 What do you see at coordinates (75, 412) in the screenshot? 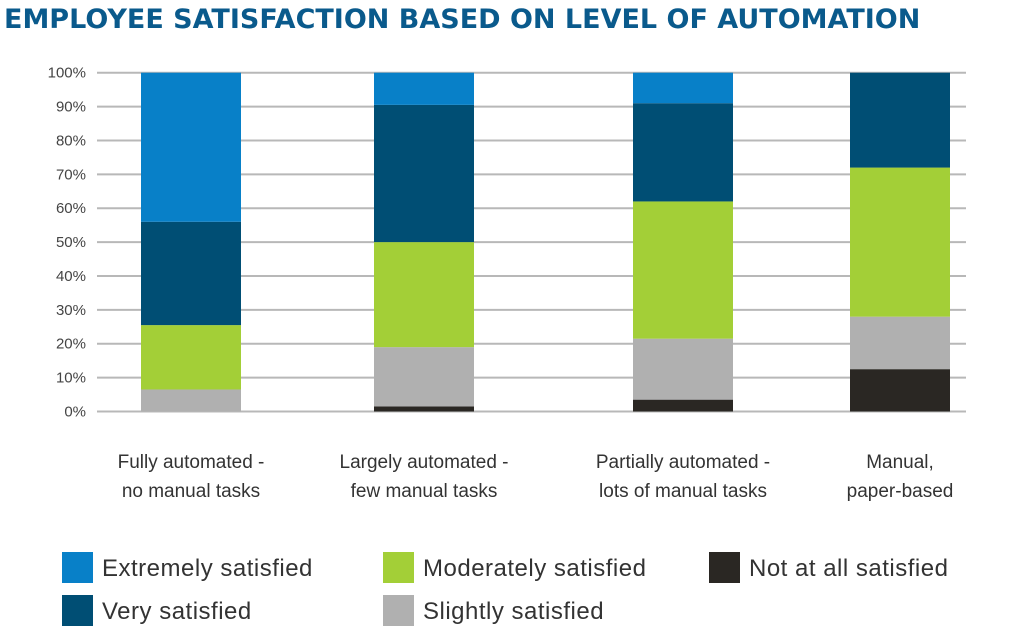
I see `y-tick-label: 0%` at bounding box center [75, 412].